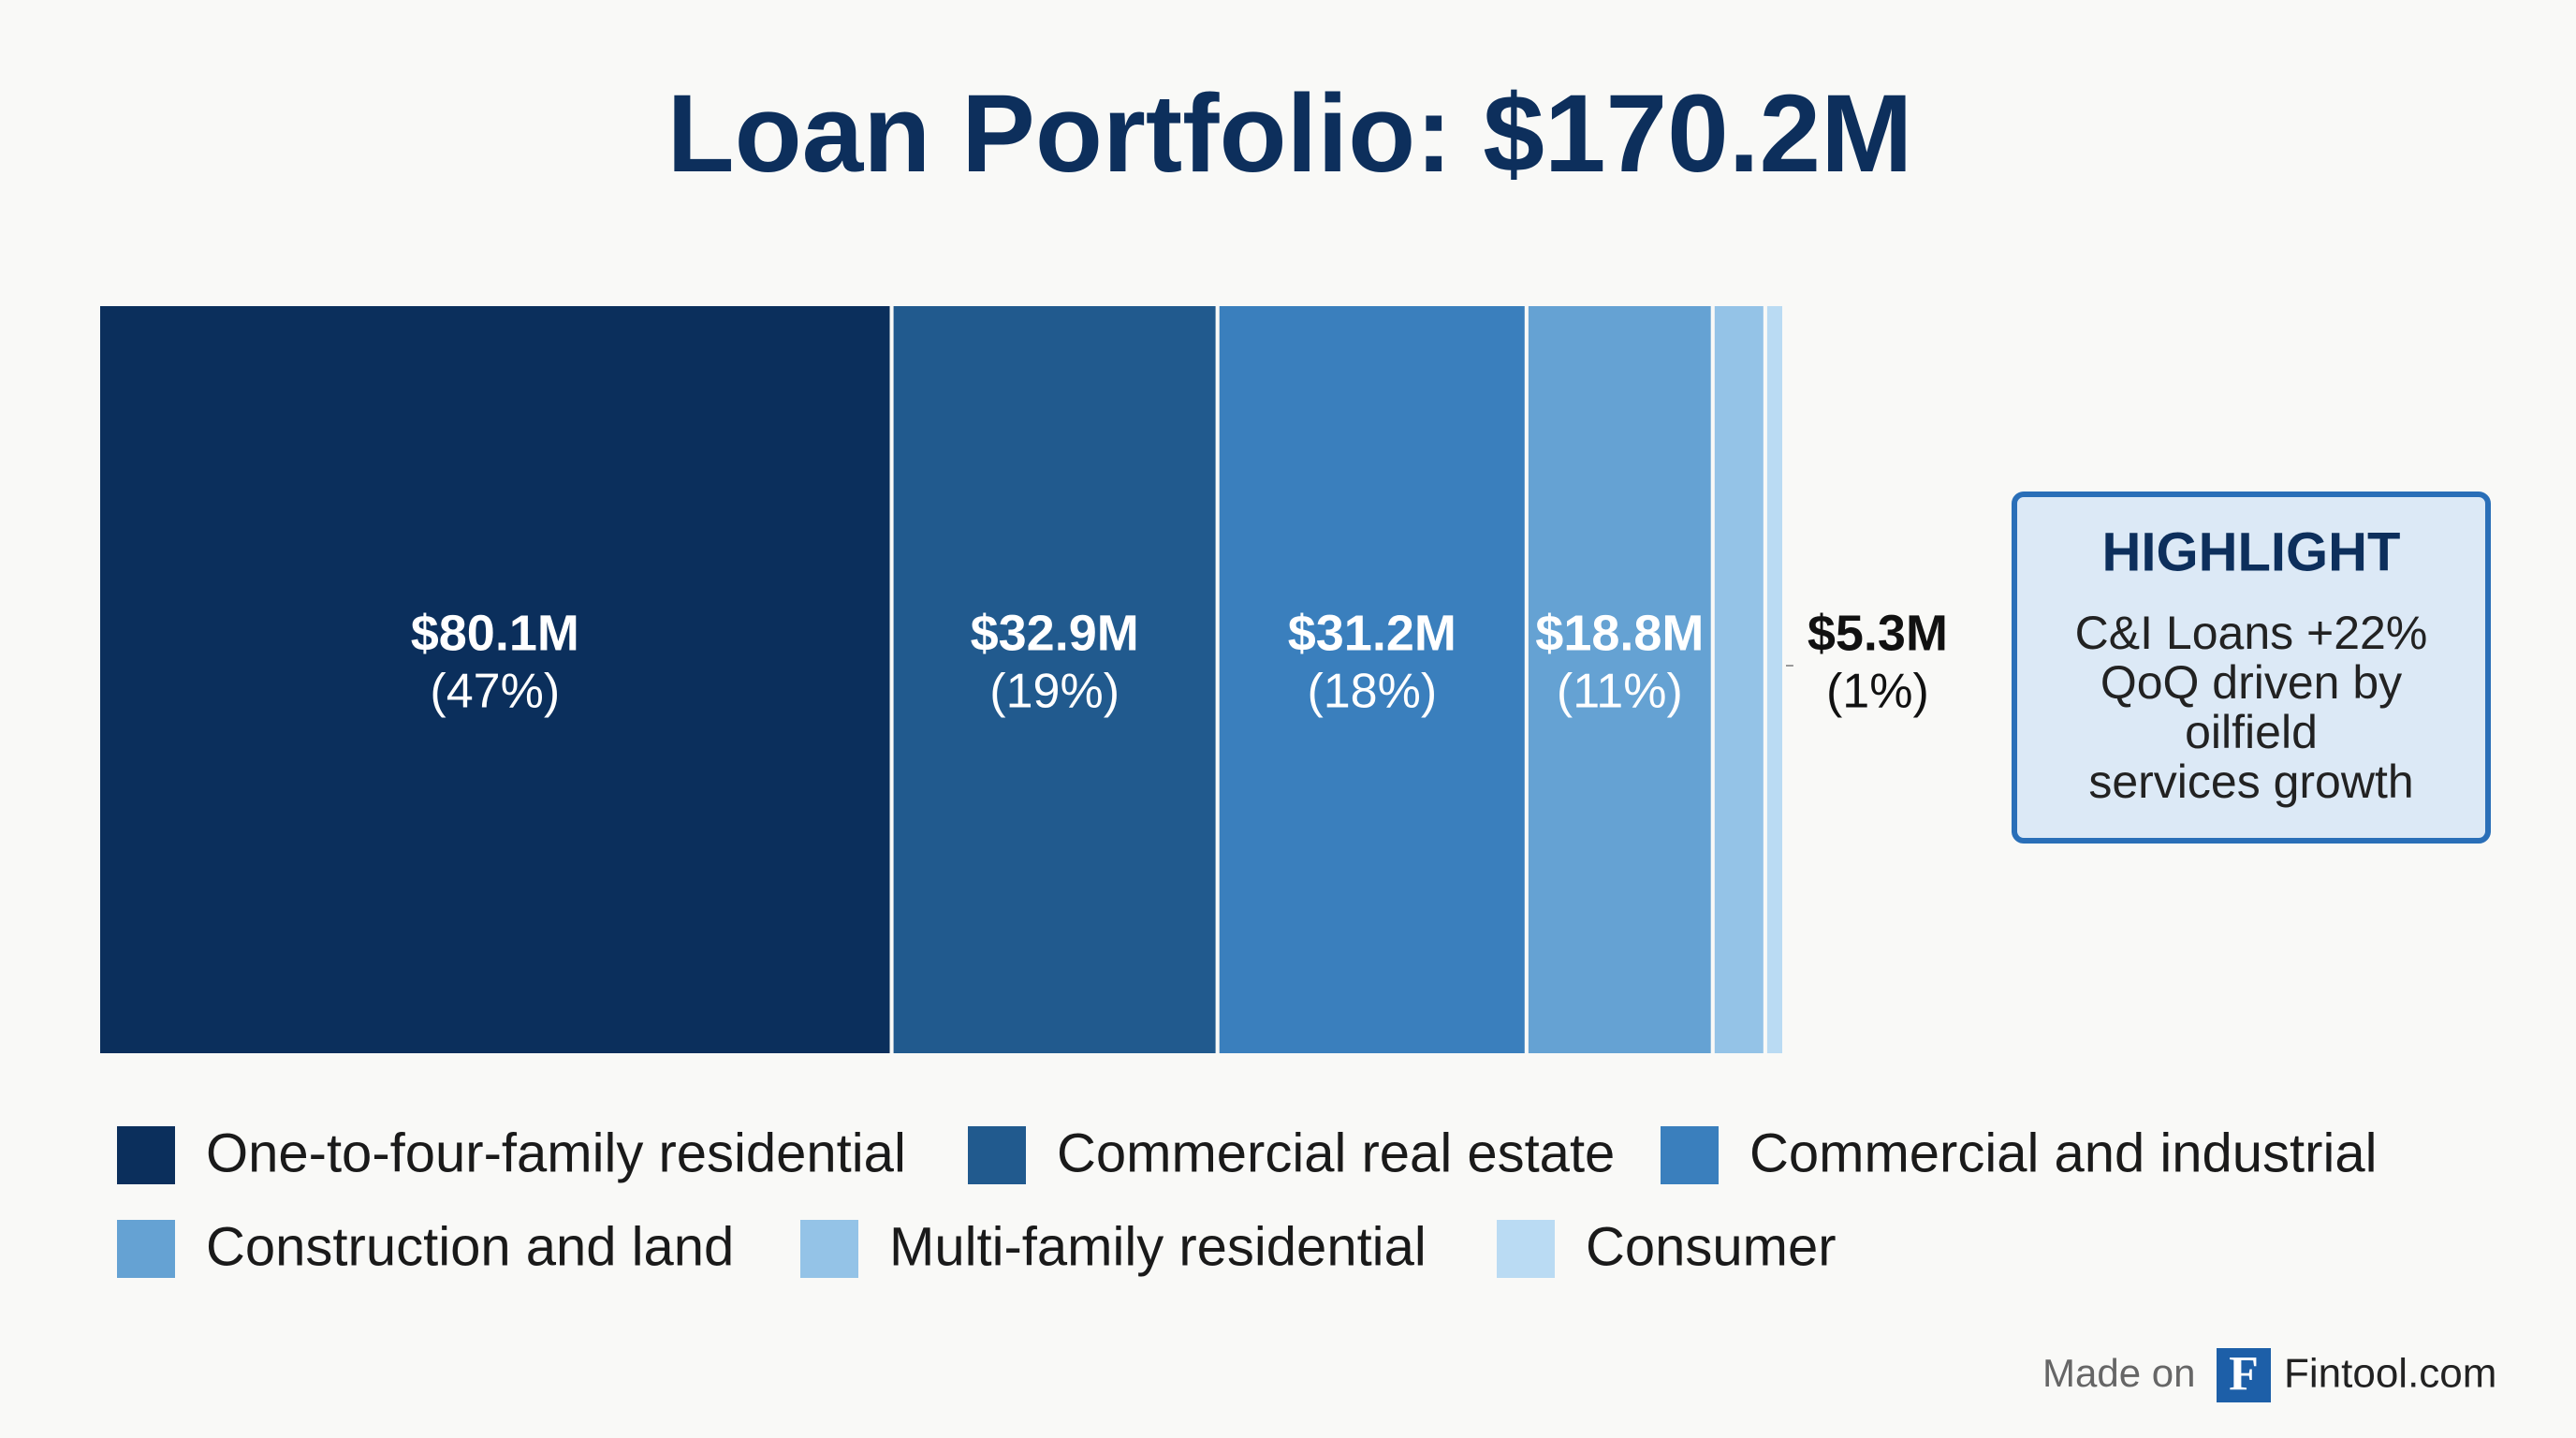 Image resolution: width=2576 pixels, height=1438 pixels. What do you see at coordinates (2390, 1374) in the screenshot?
I see `footer-brand: Fintool.com` at bounding box center [2390, 1374].